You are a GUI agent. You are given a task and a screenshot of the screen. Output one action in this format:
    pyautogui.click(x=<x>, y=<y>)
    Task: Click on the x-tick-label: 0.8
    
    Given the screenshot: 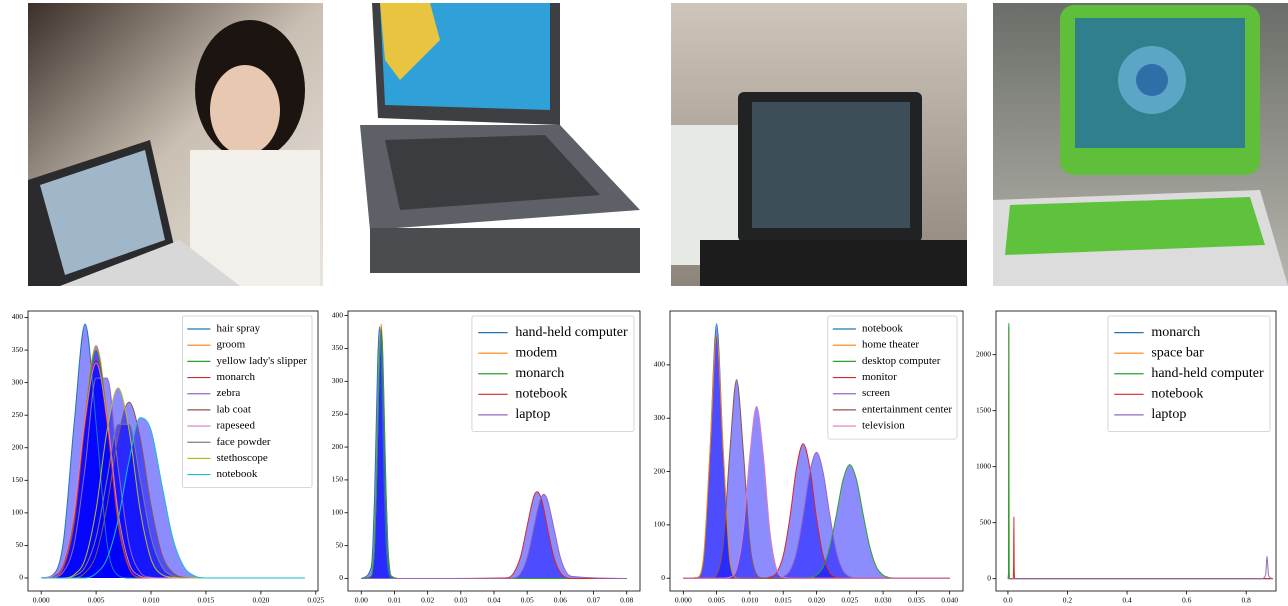 What is the action you would take?
    pyautogui.click(x=1247, y=600)
    